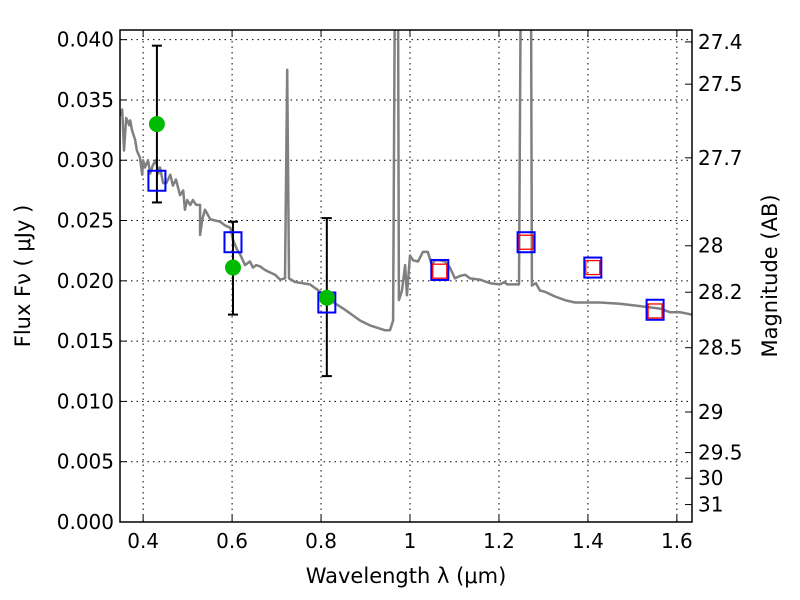 This screenshot has width=800, height=600. I want to click on y-tick-label: 0.015, so click(85, 341).